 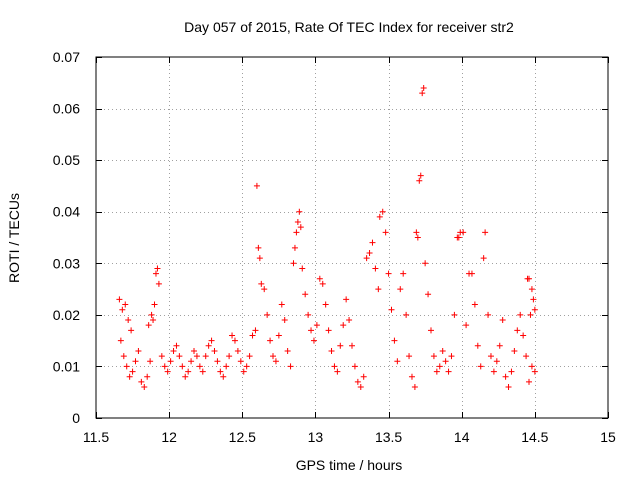 I want to click on y-tick-label: 0.03, so click(x=66, y=263).